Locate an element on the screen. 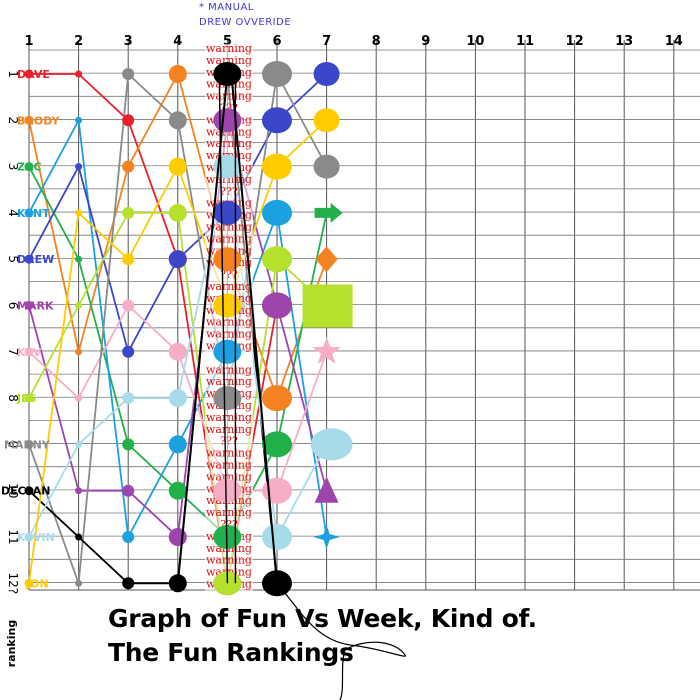 This screenshot has width=700, height=700. x-tick-label: 4 is located at coordinates (177, 41).